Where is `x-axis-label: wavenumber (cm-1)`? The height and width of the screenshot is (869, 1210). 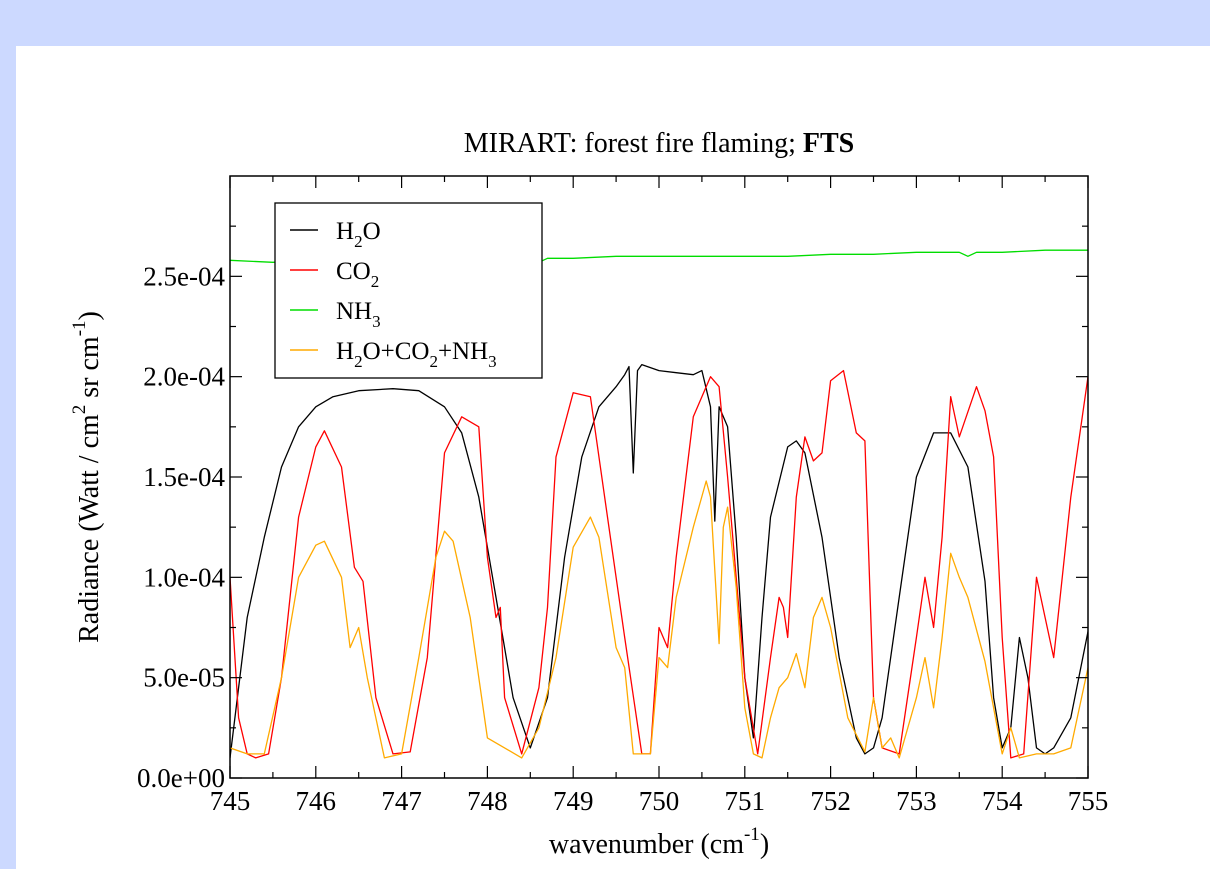
x-axis-label: wavenumber (cm-1) is located at coordinates (659, 842).